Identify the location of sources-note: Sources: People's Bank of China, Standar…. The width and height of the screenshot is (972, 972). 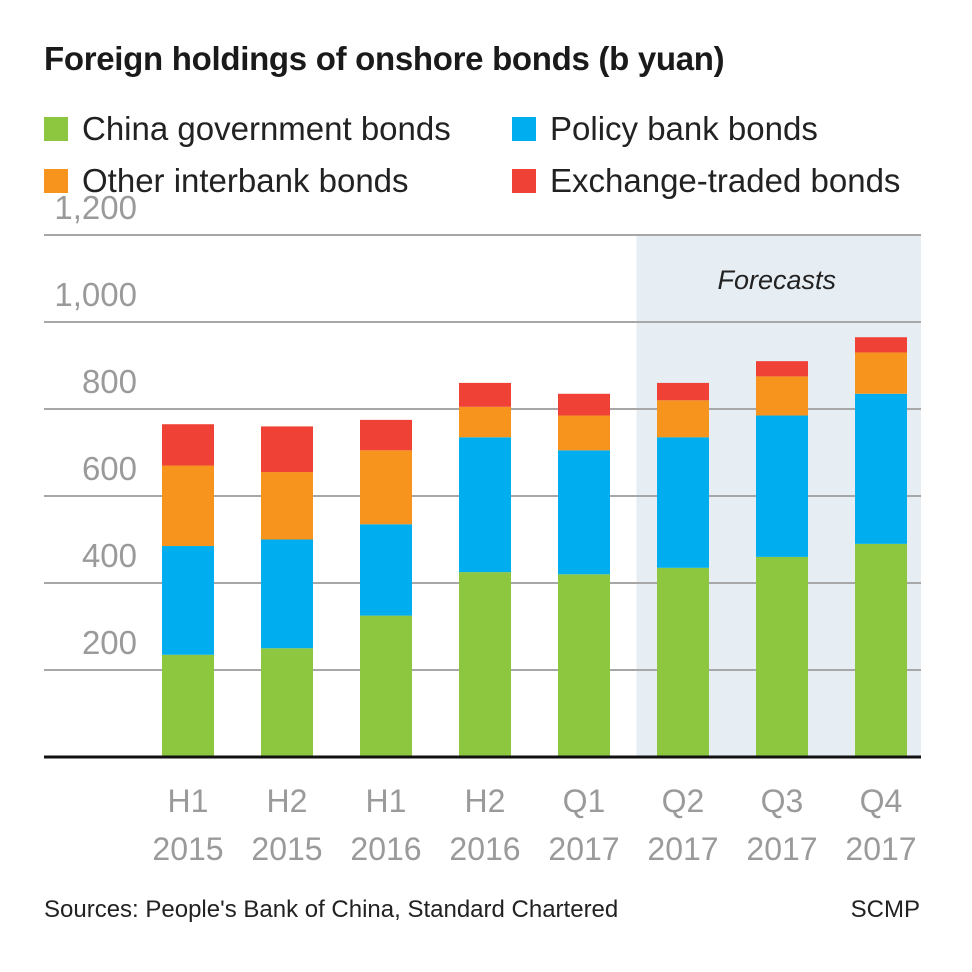
(331, 909).